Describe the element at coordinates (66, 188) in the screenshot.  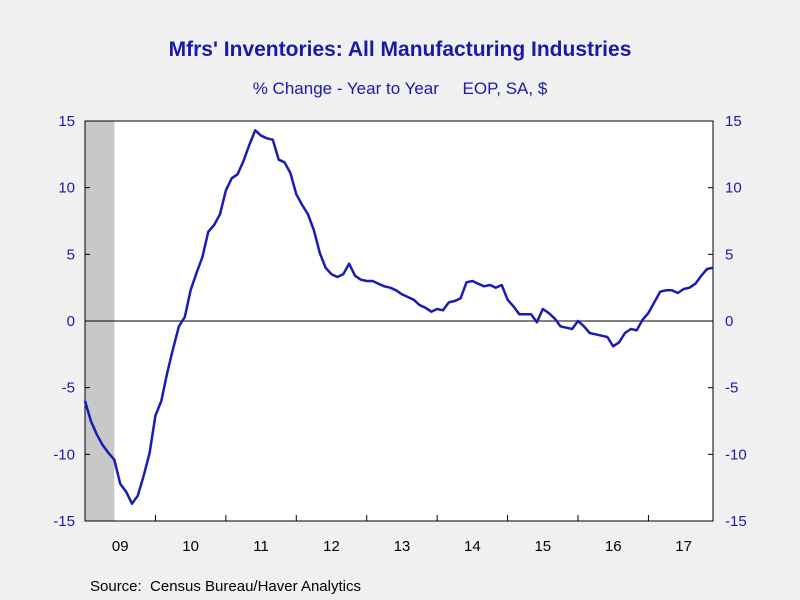
I see `y-tick-label-left: 10` at that location.